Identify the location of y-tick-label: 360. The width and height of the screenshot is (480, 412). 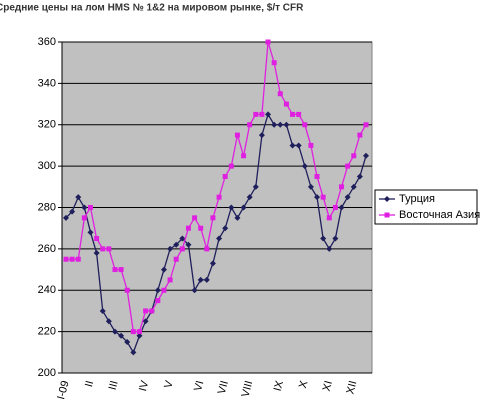
(47, 42).